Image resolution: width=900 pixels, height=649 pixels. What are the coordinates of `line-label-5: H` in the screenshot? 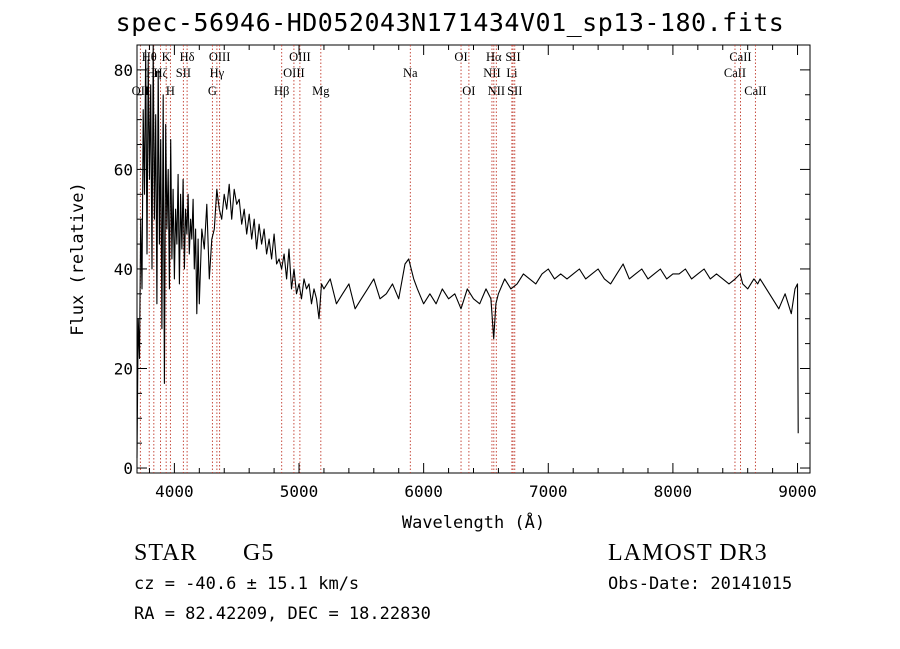 It's located at (170, 91).